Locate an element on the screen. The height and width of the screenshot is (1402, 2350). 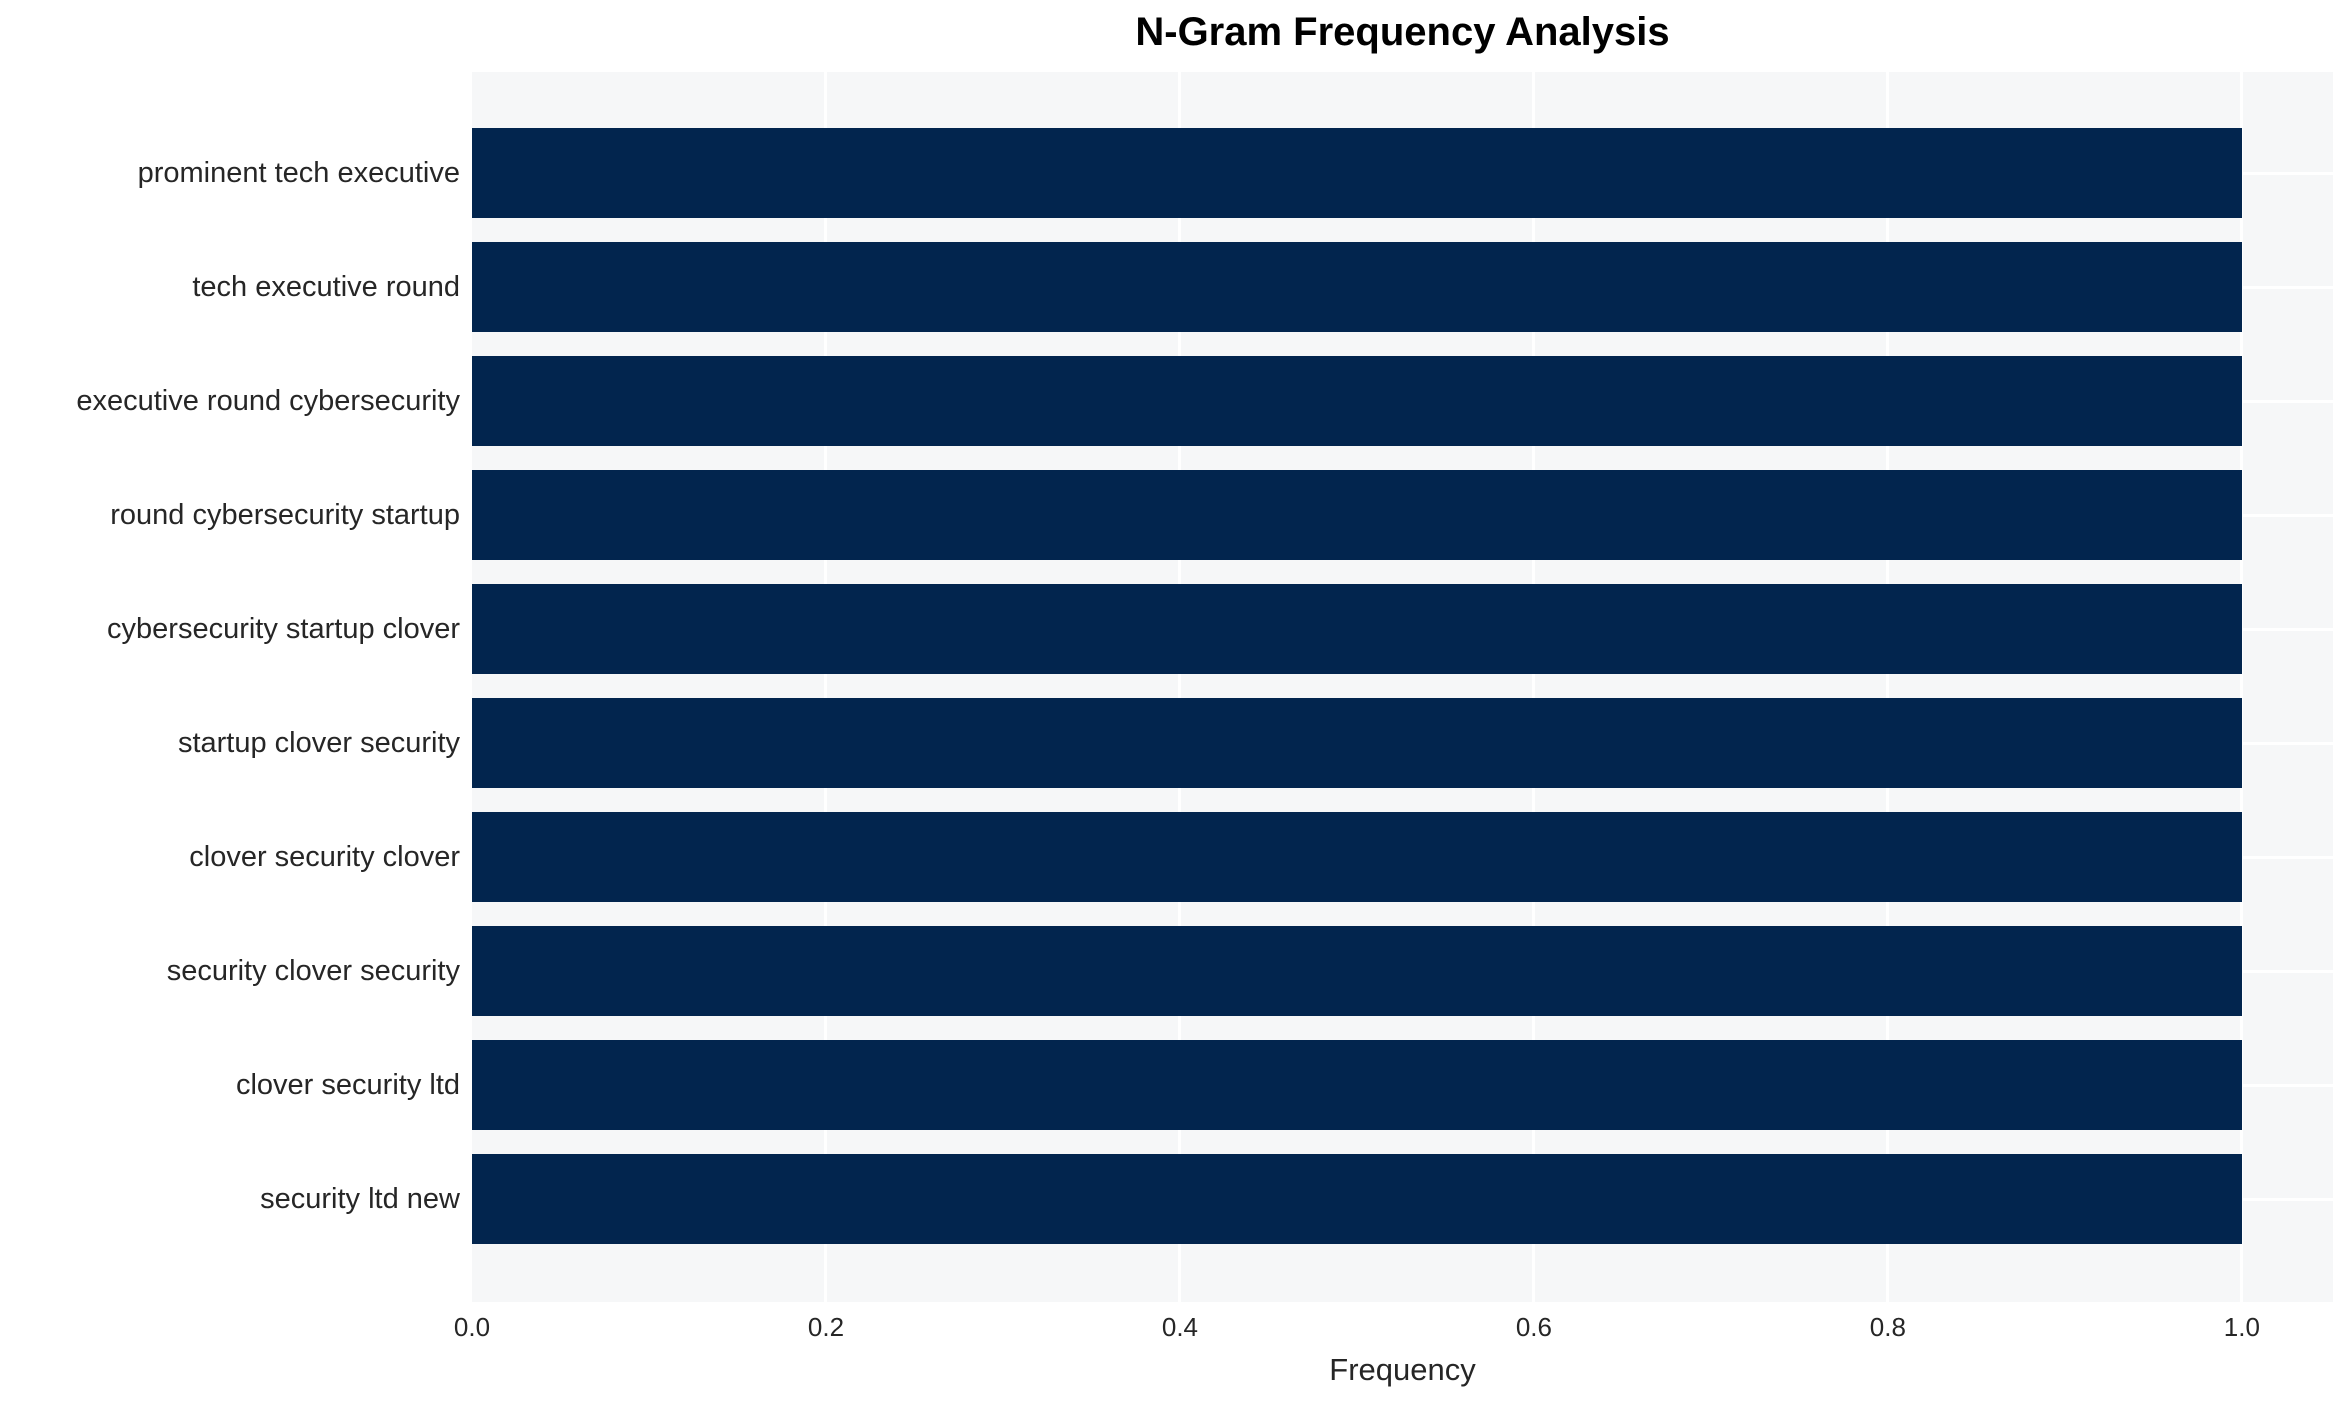
y-axis-label: security ltd new is located at coordinates (360, 1198).